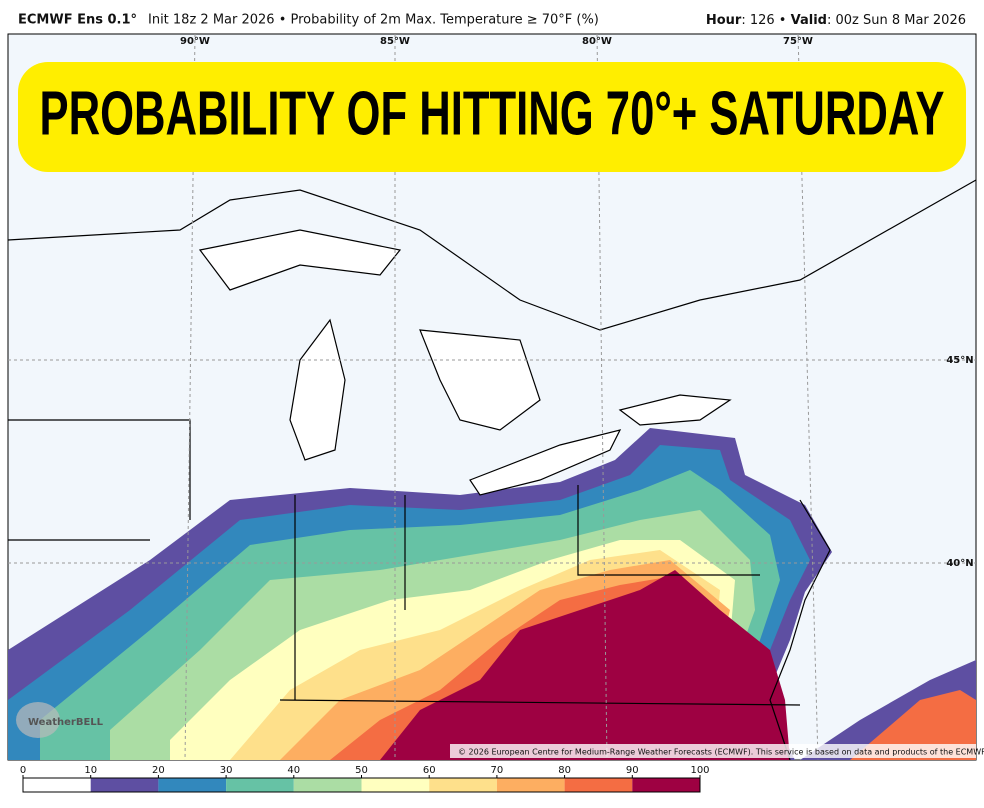  Describe the element at coordinates (293, 770) in the screenshot. I see `colorbar-tick-label: 40` at that location.